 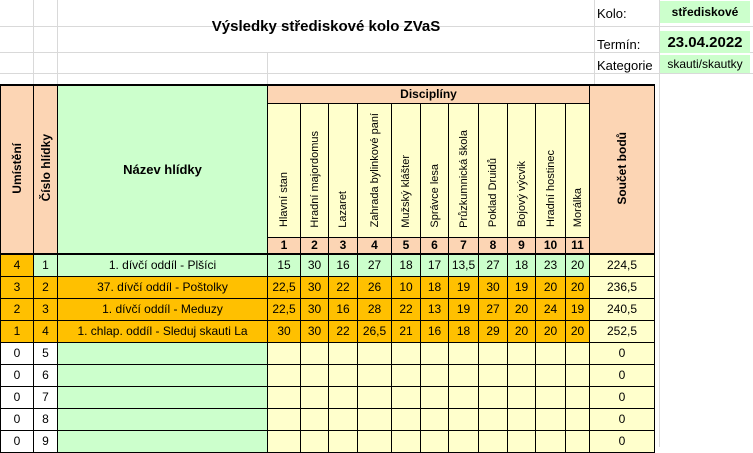 I want to click on patrol-number-cell: 1, so click(x=45, y=265).